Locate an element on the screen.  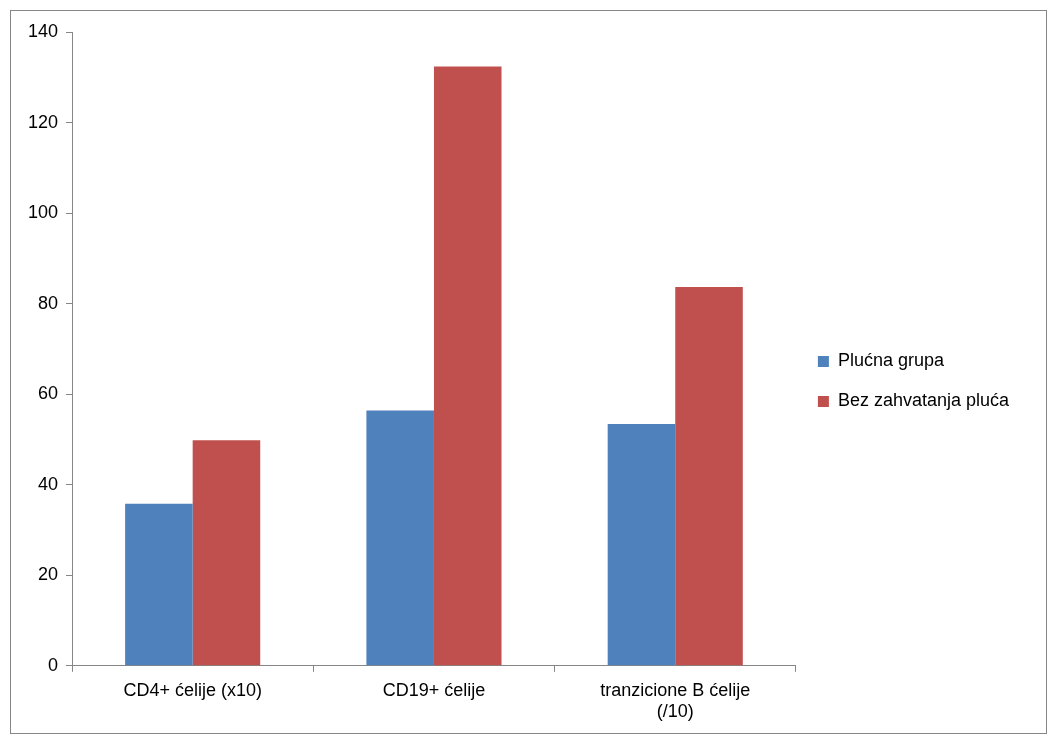
y-tick-label: 20 is located at coordinates (48, 574).